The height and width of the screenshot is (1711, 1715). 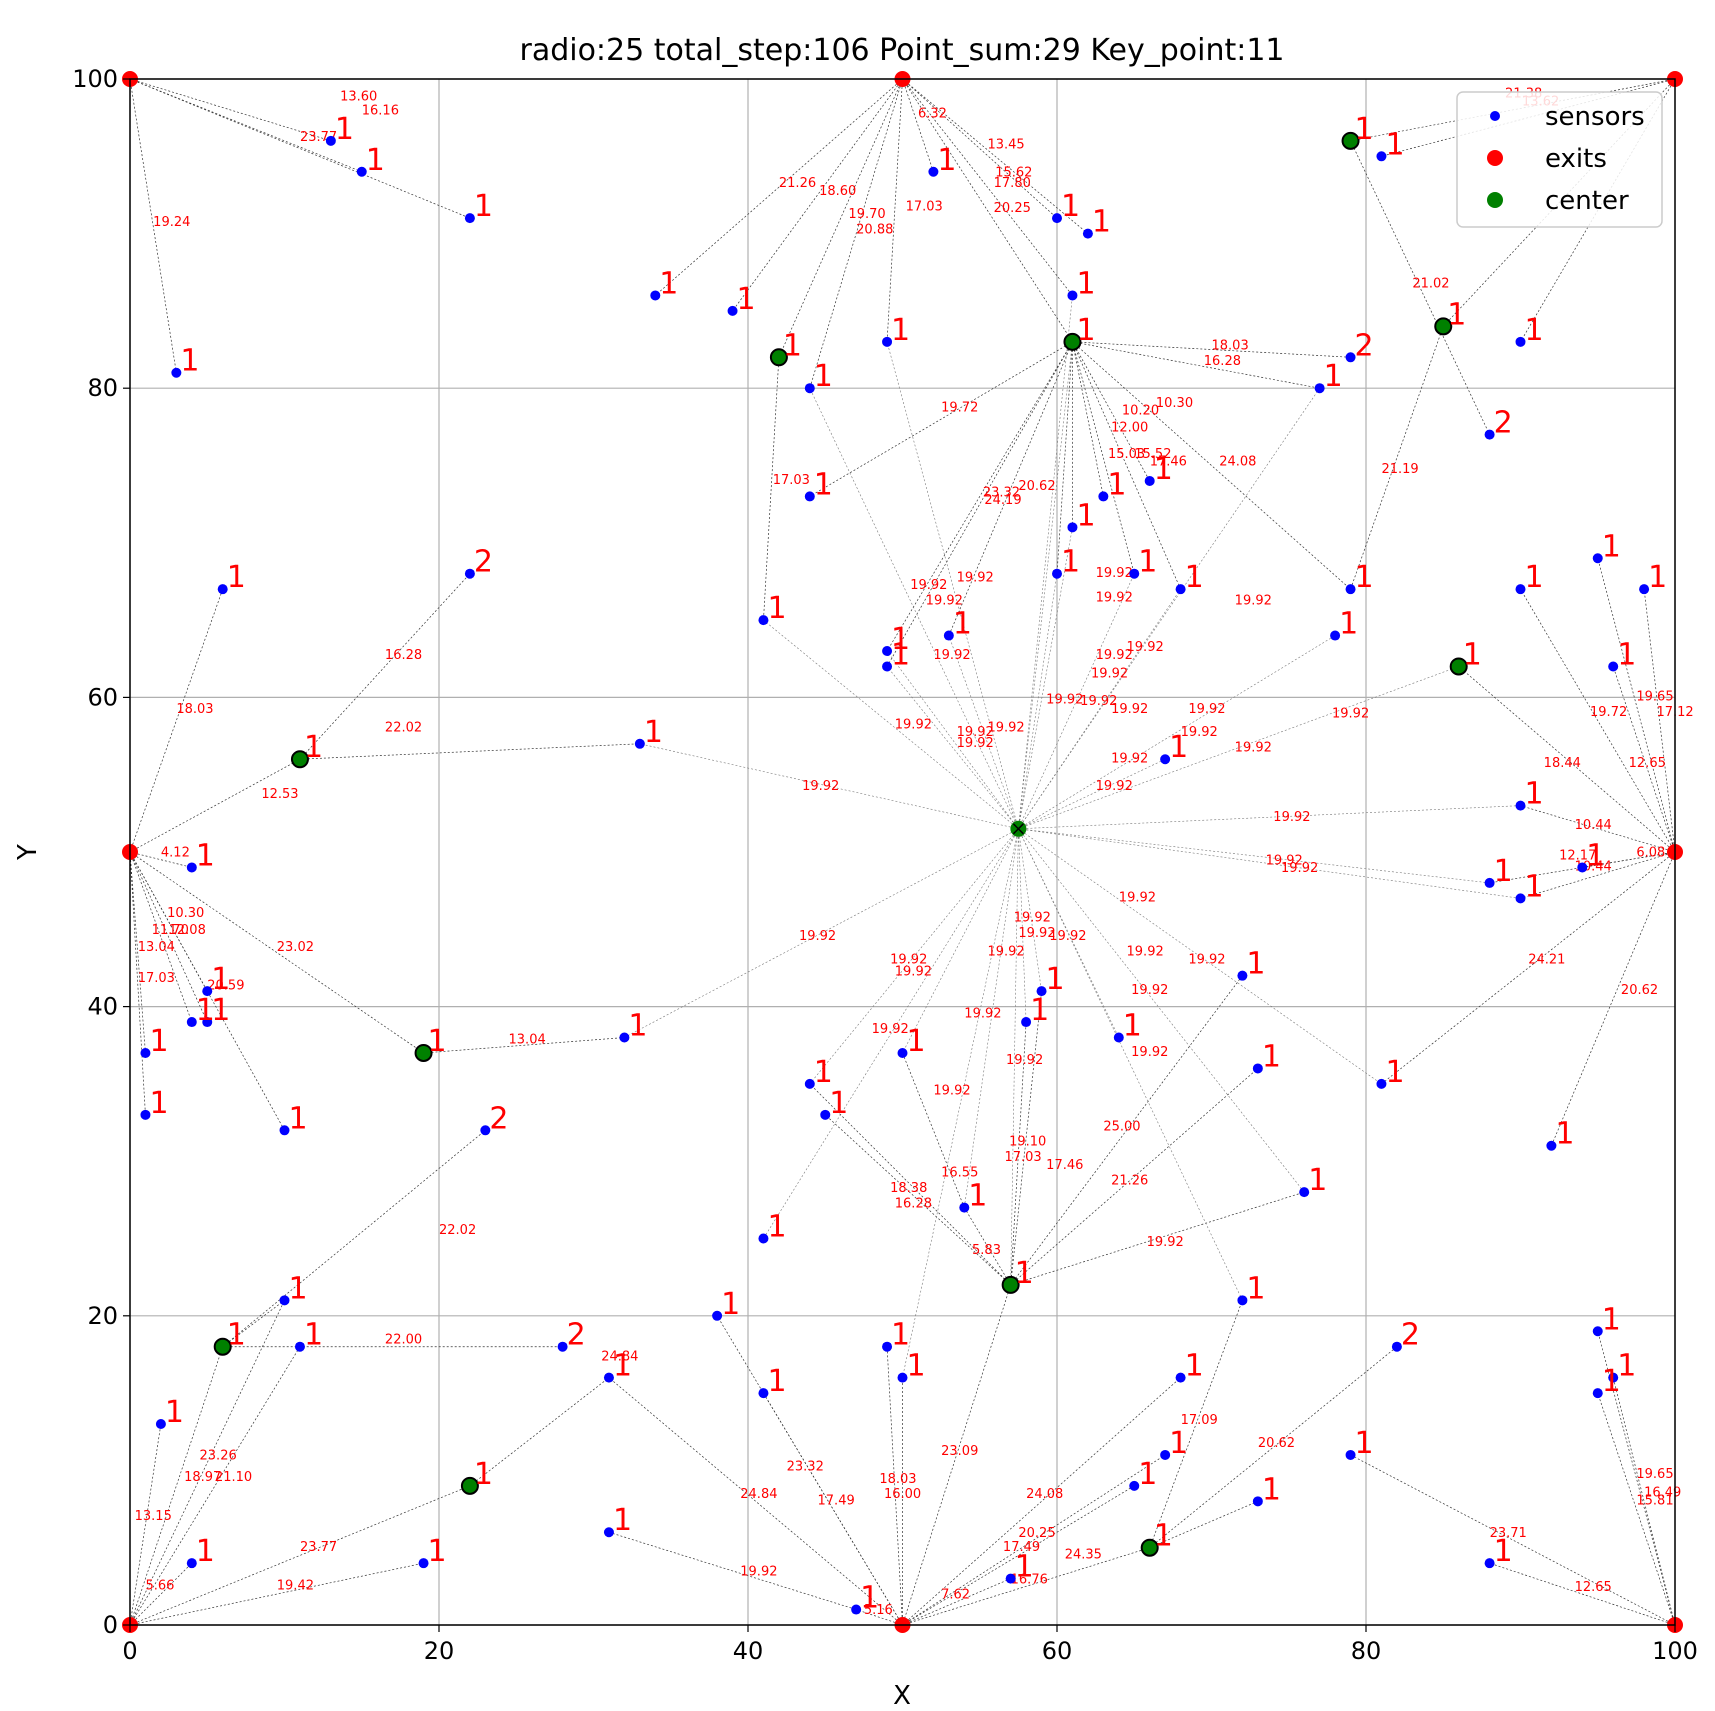 I want to click on legend-marker-exits, so click(x=1495, y=158).